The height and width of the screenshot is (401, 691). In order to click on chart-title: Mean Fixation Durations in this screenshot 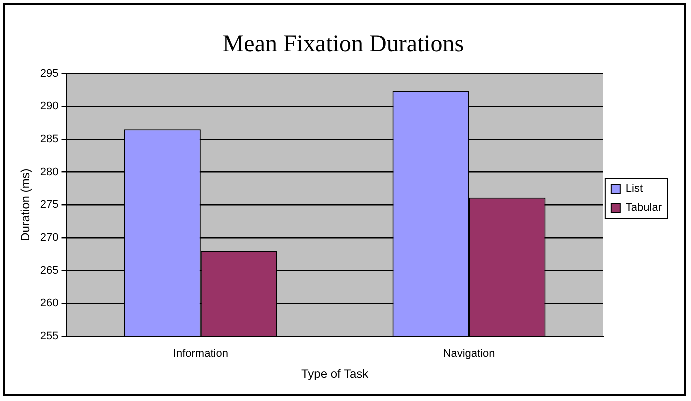, I will do `click(343, 45)`.